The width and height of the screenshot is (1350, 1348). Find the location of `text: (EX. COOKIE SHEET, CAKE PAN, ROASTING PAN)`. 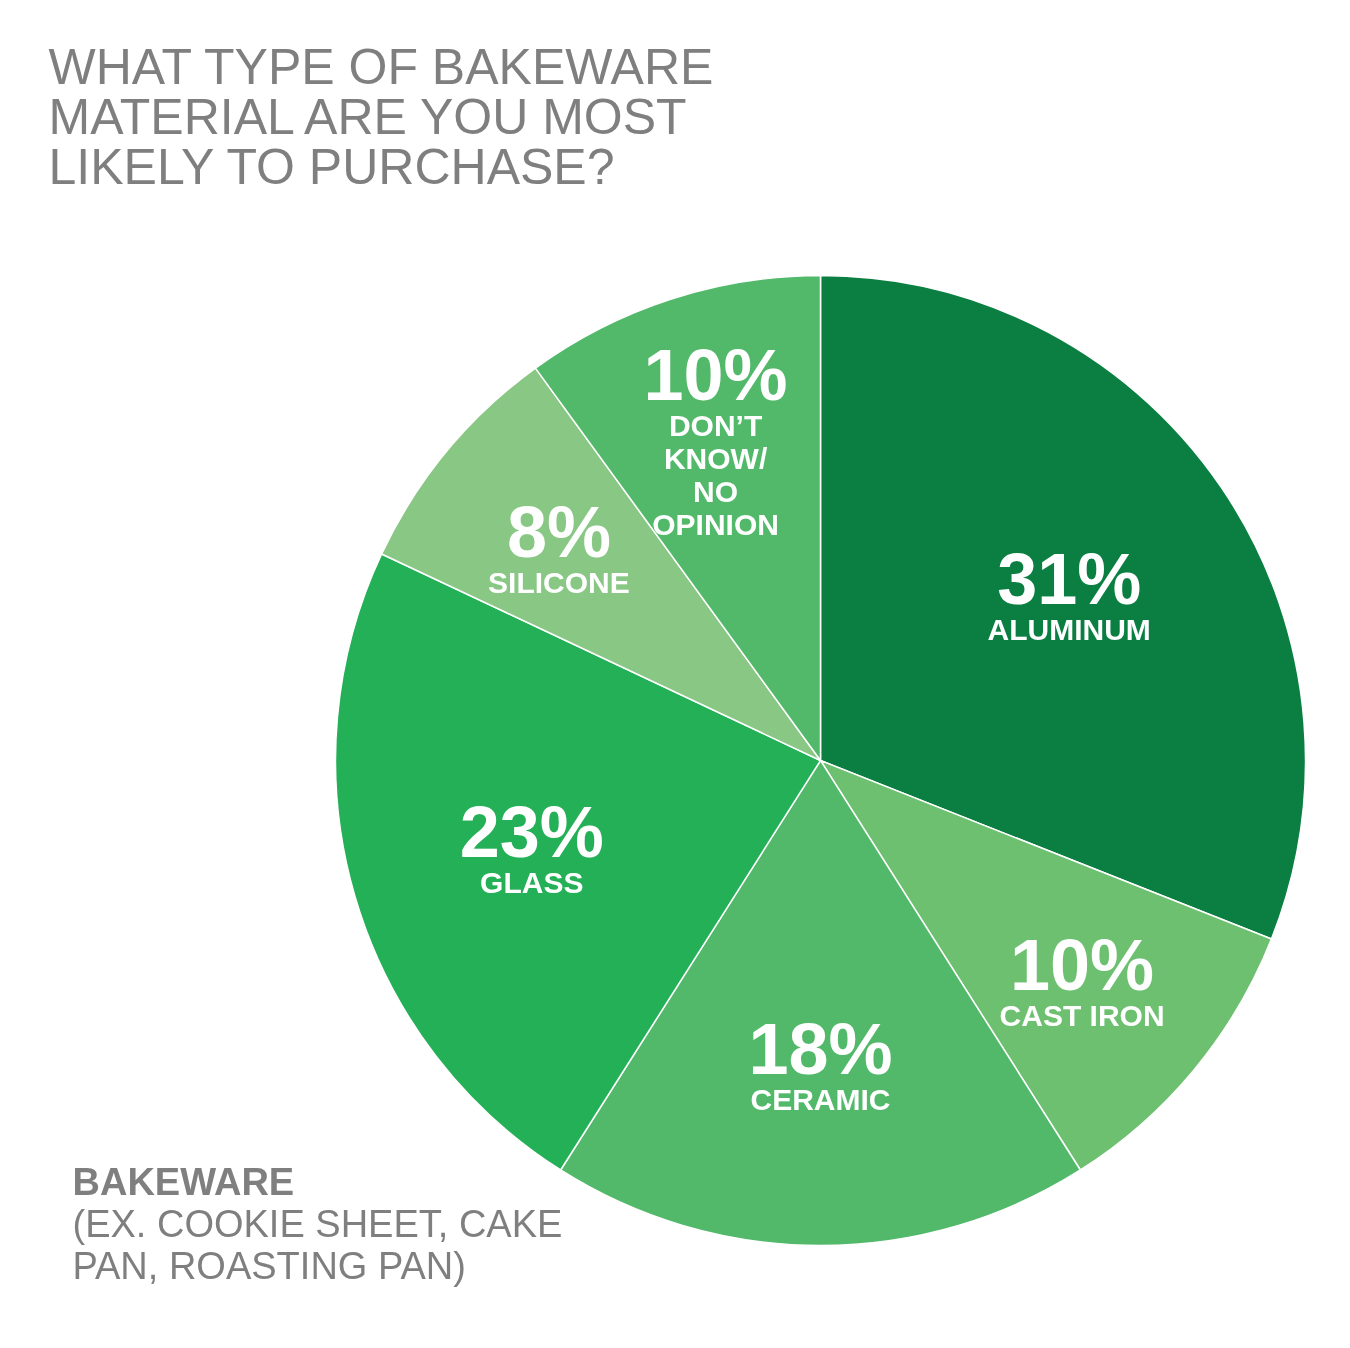

text: (EX. COOKIE SHEET, CAKE PAN, ROASTING PAN) is located at coordinates (317, 1244).